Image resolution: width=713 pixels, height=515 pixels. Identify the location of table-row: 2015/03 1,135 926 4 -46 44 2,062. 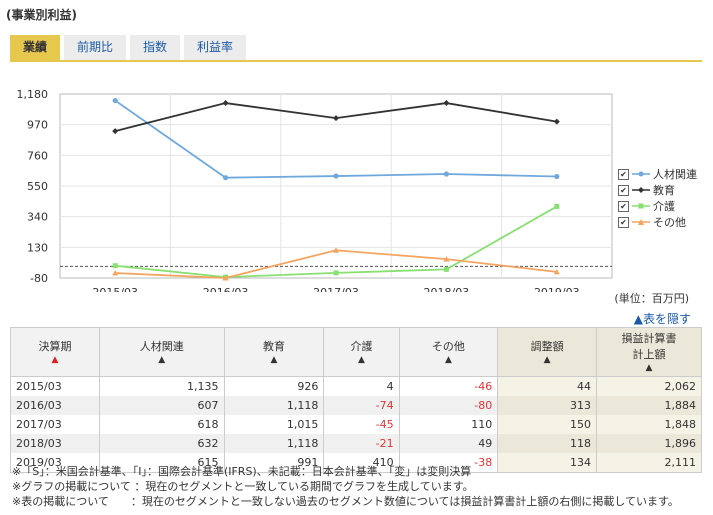
(356, 386).